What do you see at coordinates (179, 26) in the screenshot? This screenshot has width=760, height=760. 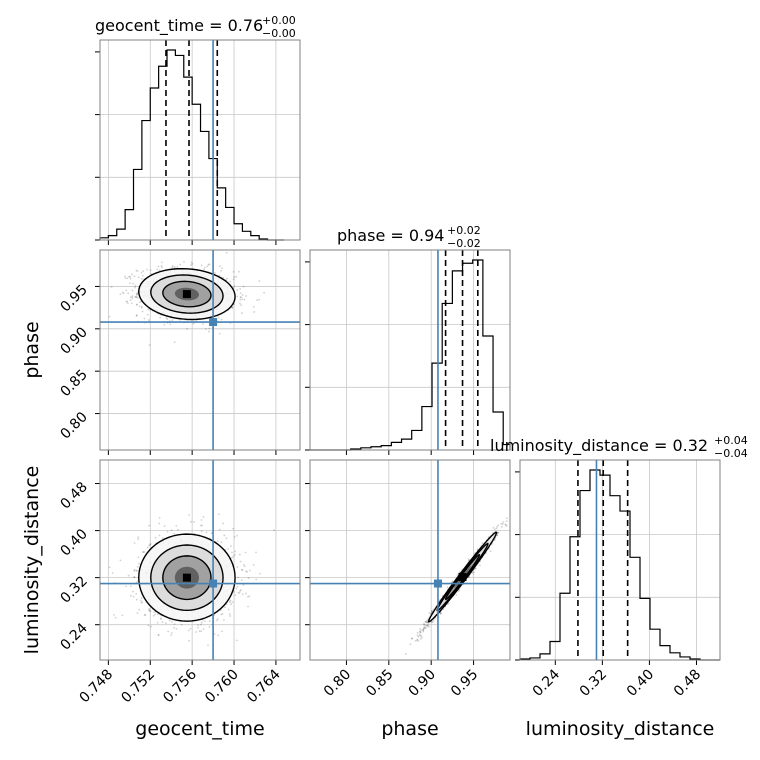 I see `title-geocent-time: geocent_time = 0.76` at bounding box center [179, 26].